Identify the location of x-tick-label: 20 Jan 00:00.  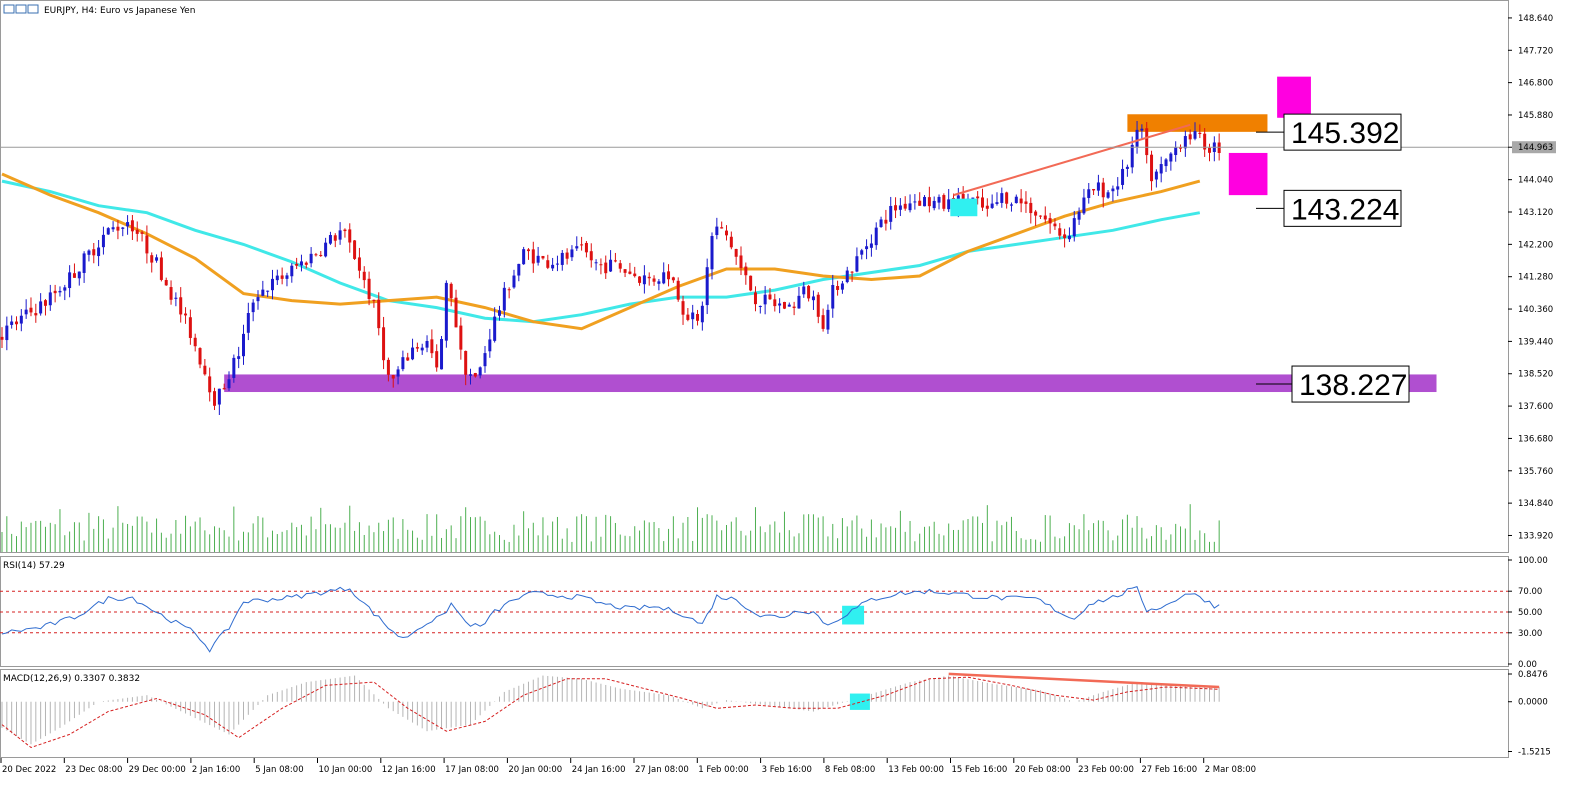
(535, 770).